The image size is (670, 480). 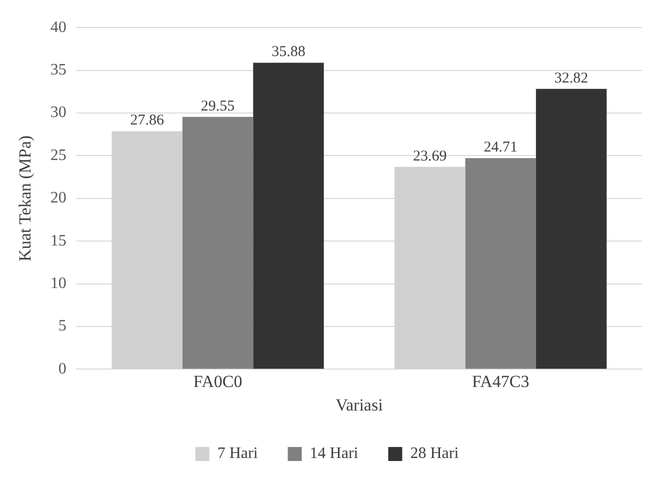 I want to click on y-tick-label: 0, so click(x=62, y=369).